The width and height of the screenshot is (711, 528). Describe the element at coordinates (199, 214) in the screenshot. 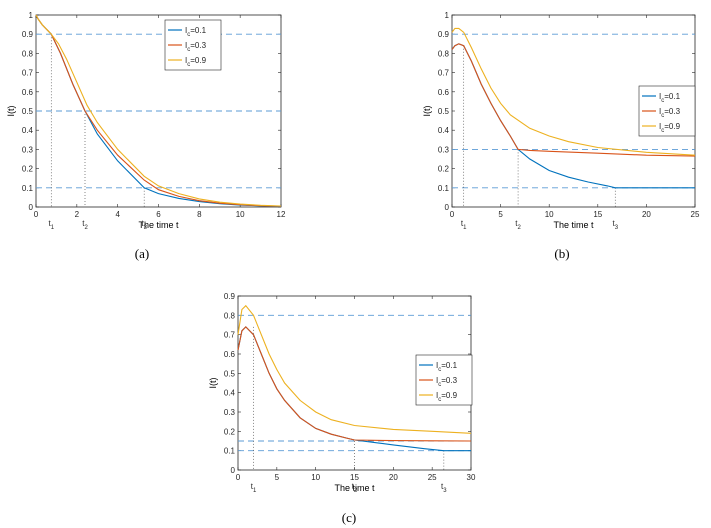

I see `x-tick-label: 8` at that location.